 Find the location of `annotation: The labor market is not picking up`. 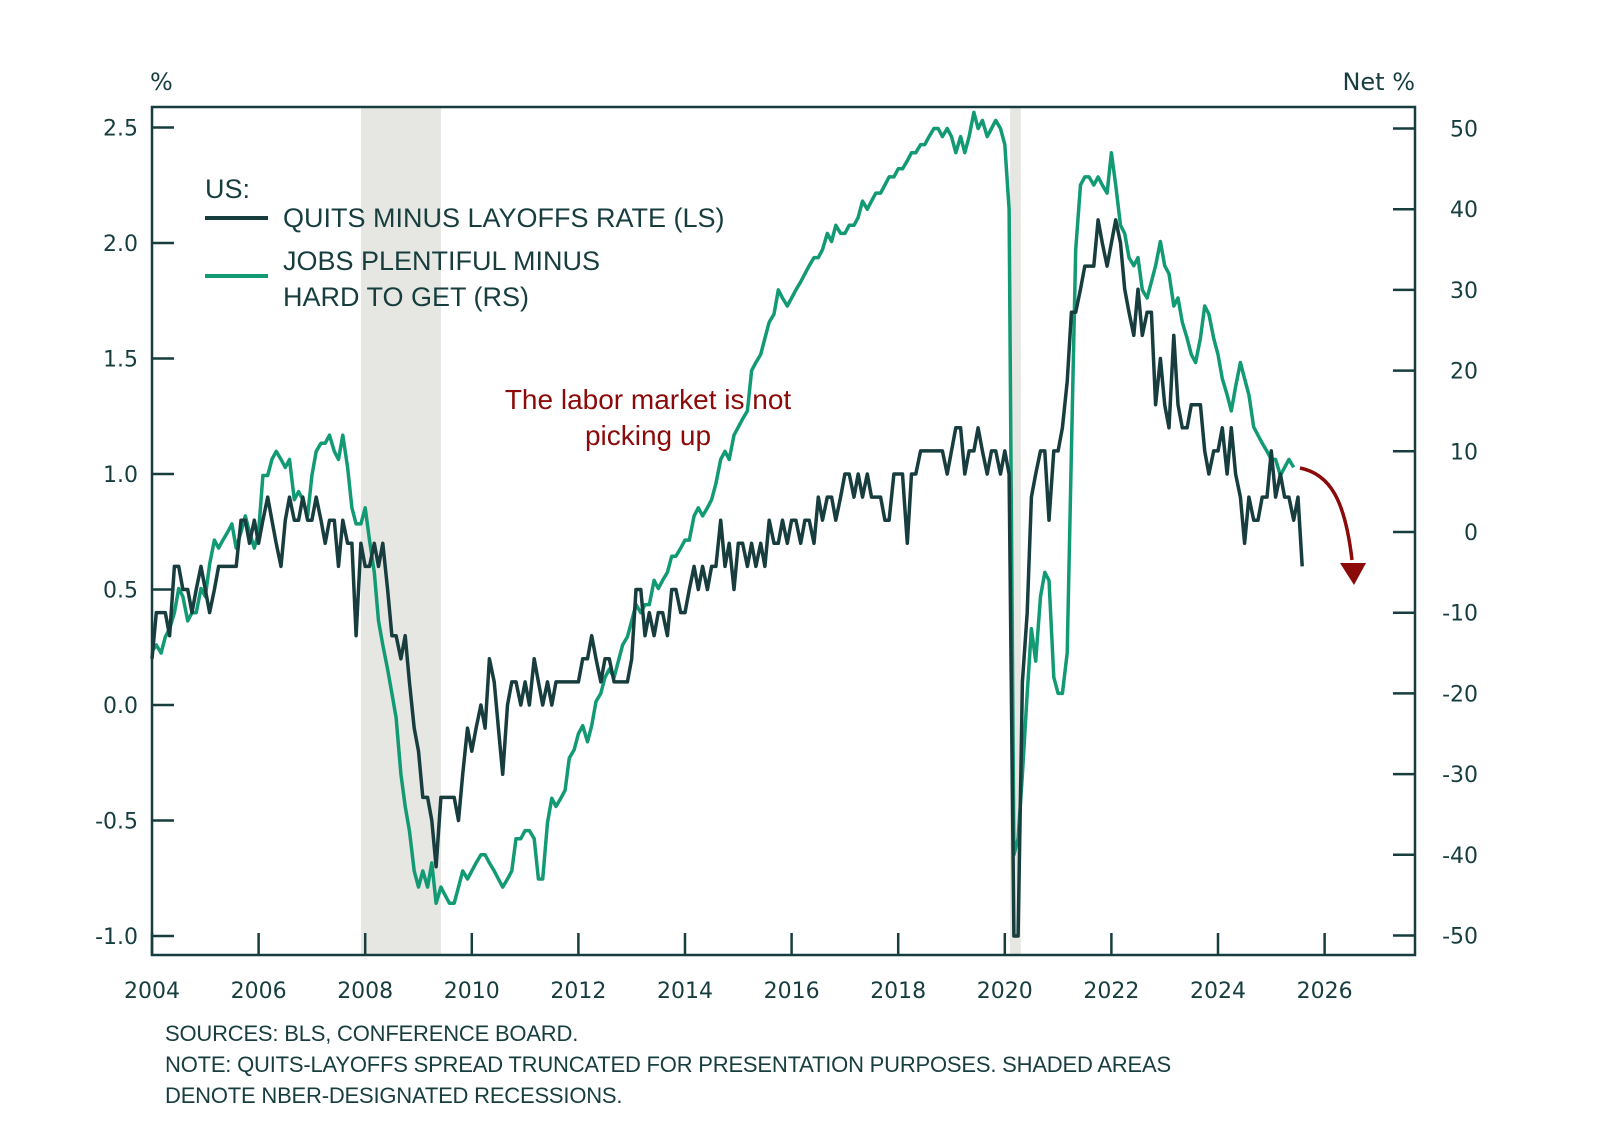

annotation: The labor market is not picking up is located at coordinates (648, 417).